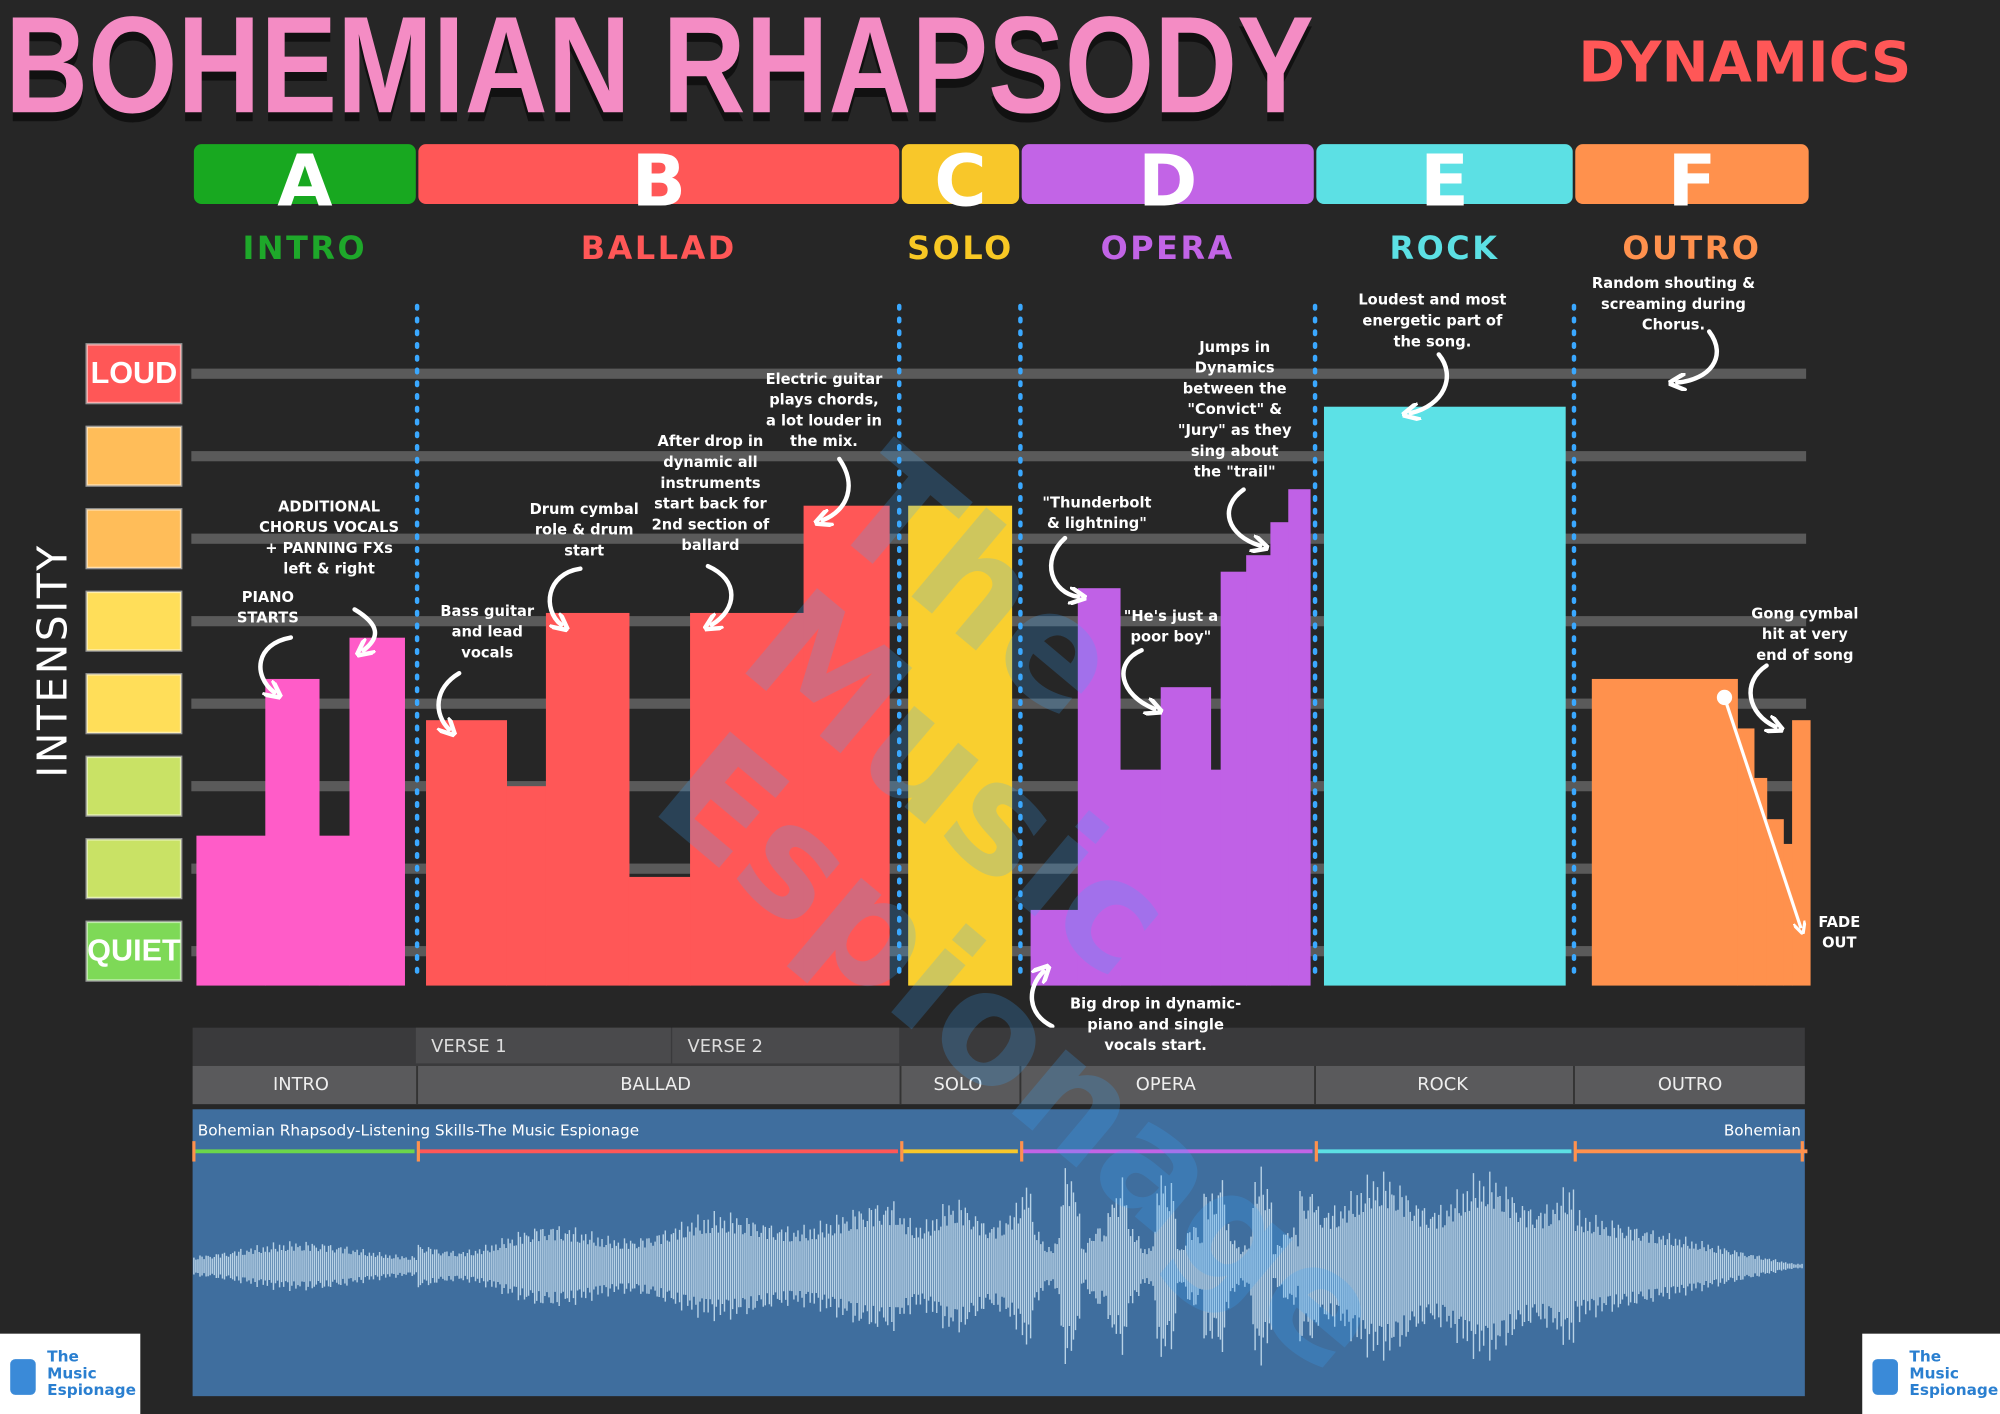  Describe the element at coordinates (1885, 1377) in the screenshot. I see `logo-icon` at that location.